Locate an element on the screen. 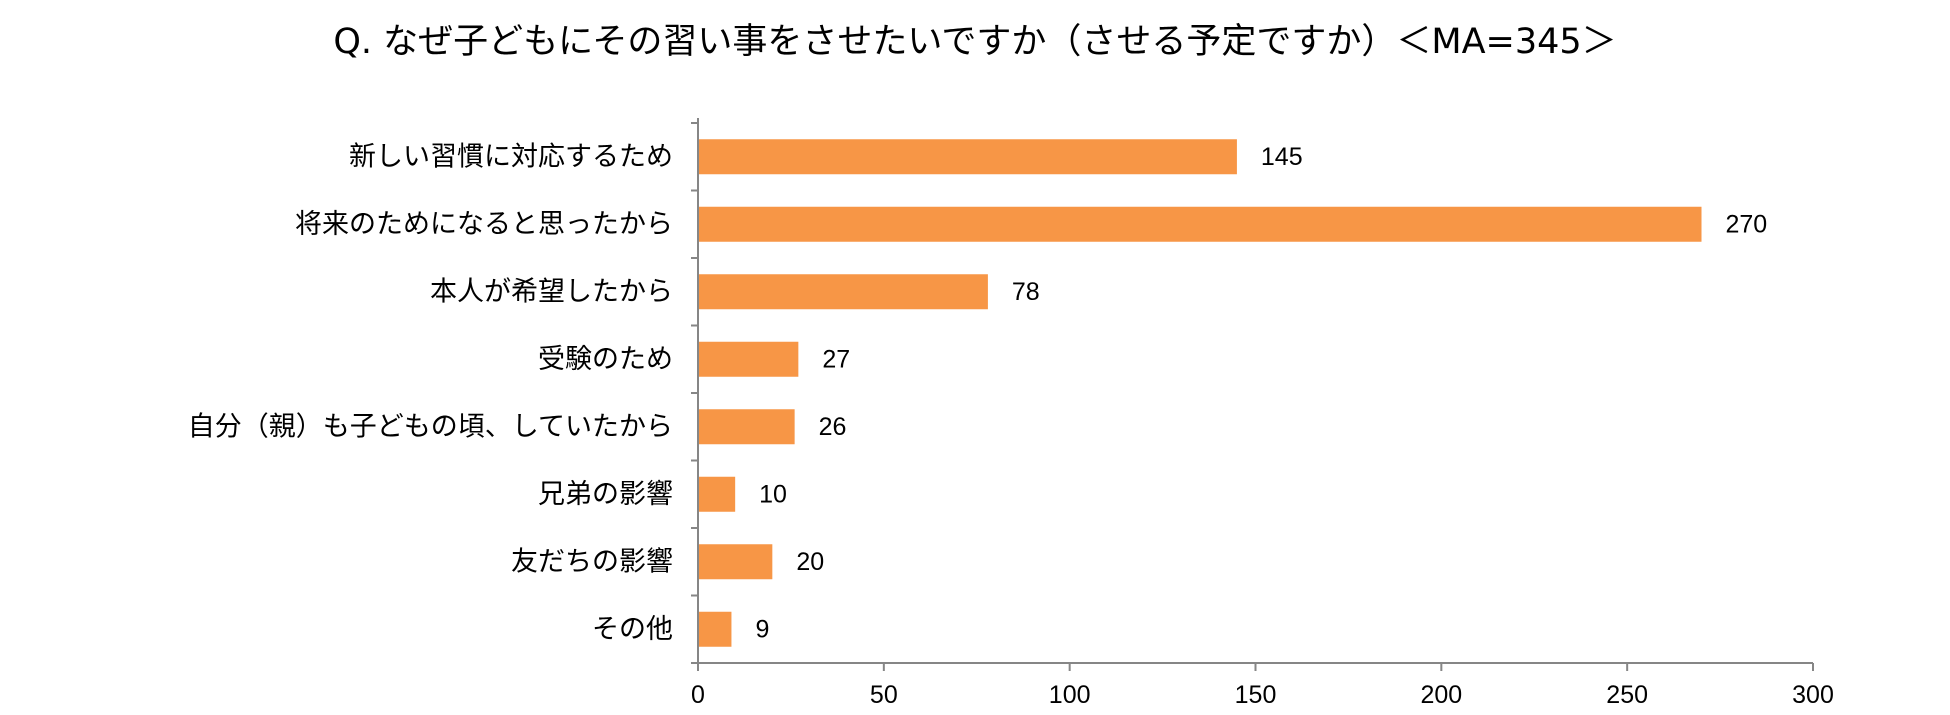 The height and width of the screenshot is (715, 1950). data-label: 270 is located at coordinates (1747, 224).